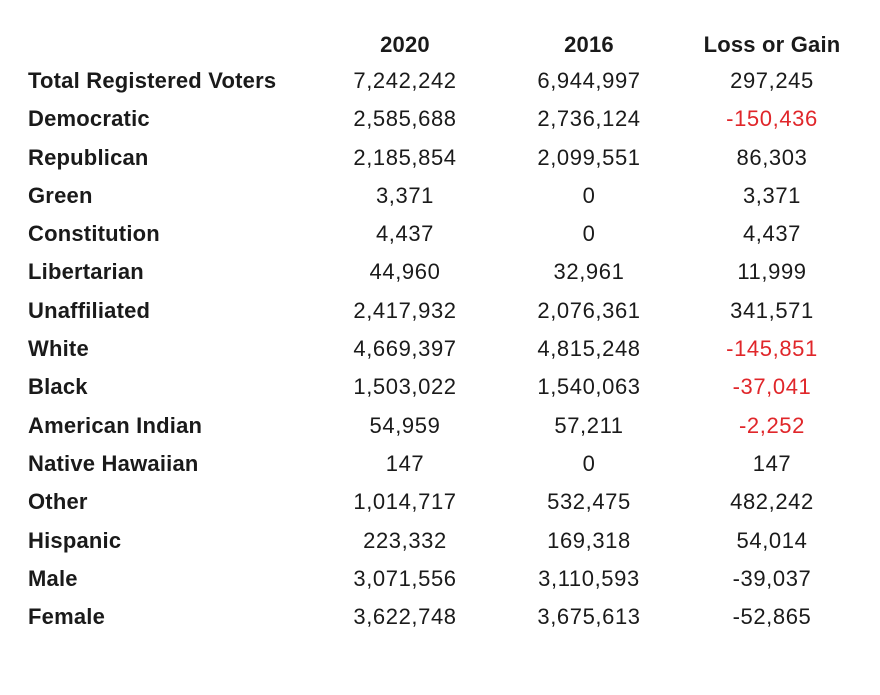  I want to click on row-label: Other, so click(58, 502).